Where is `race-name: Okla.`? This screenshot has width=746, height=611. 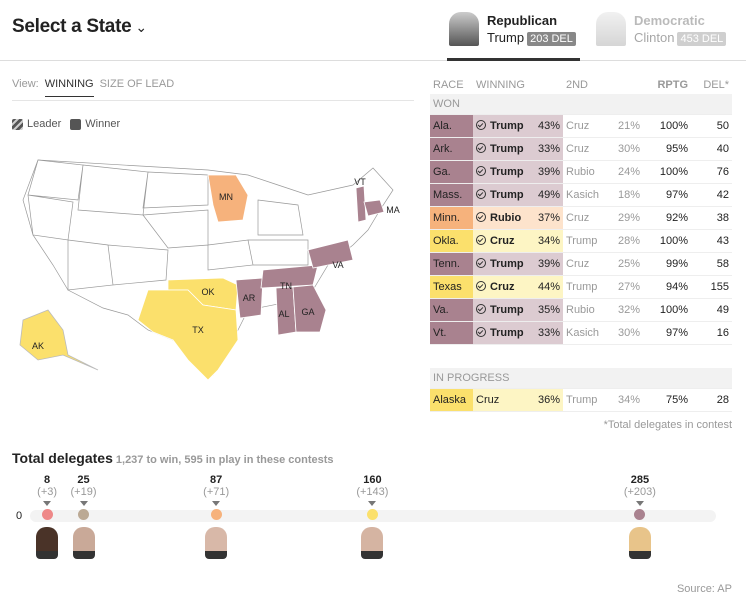
race-name: Okla. is located at coordinates (451, 241).